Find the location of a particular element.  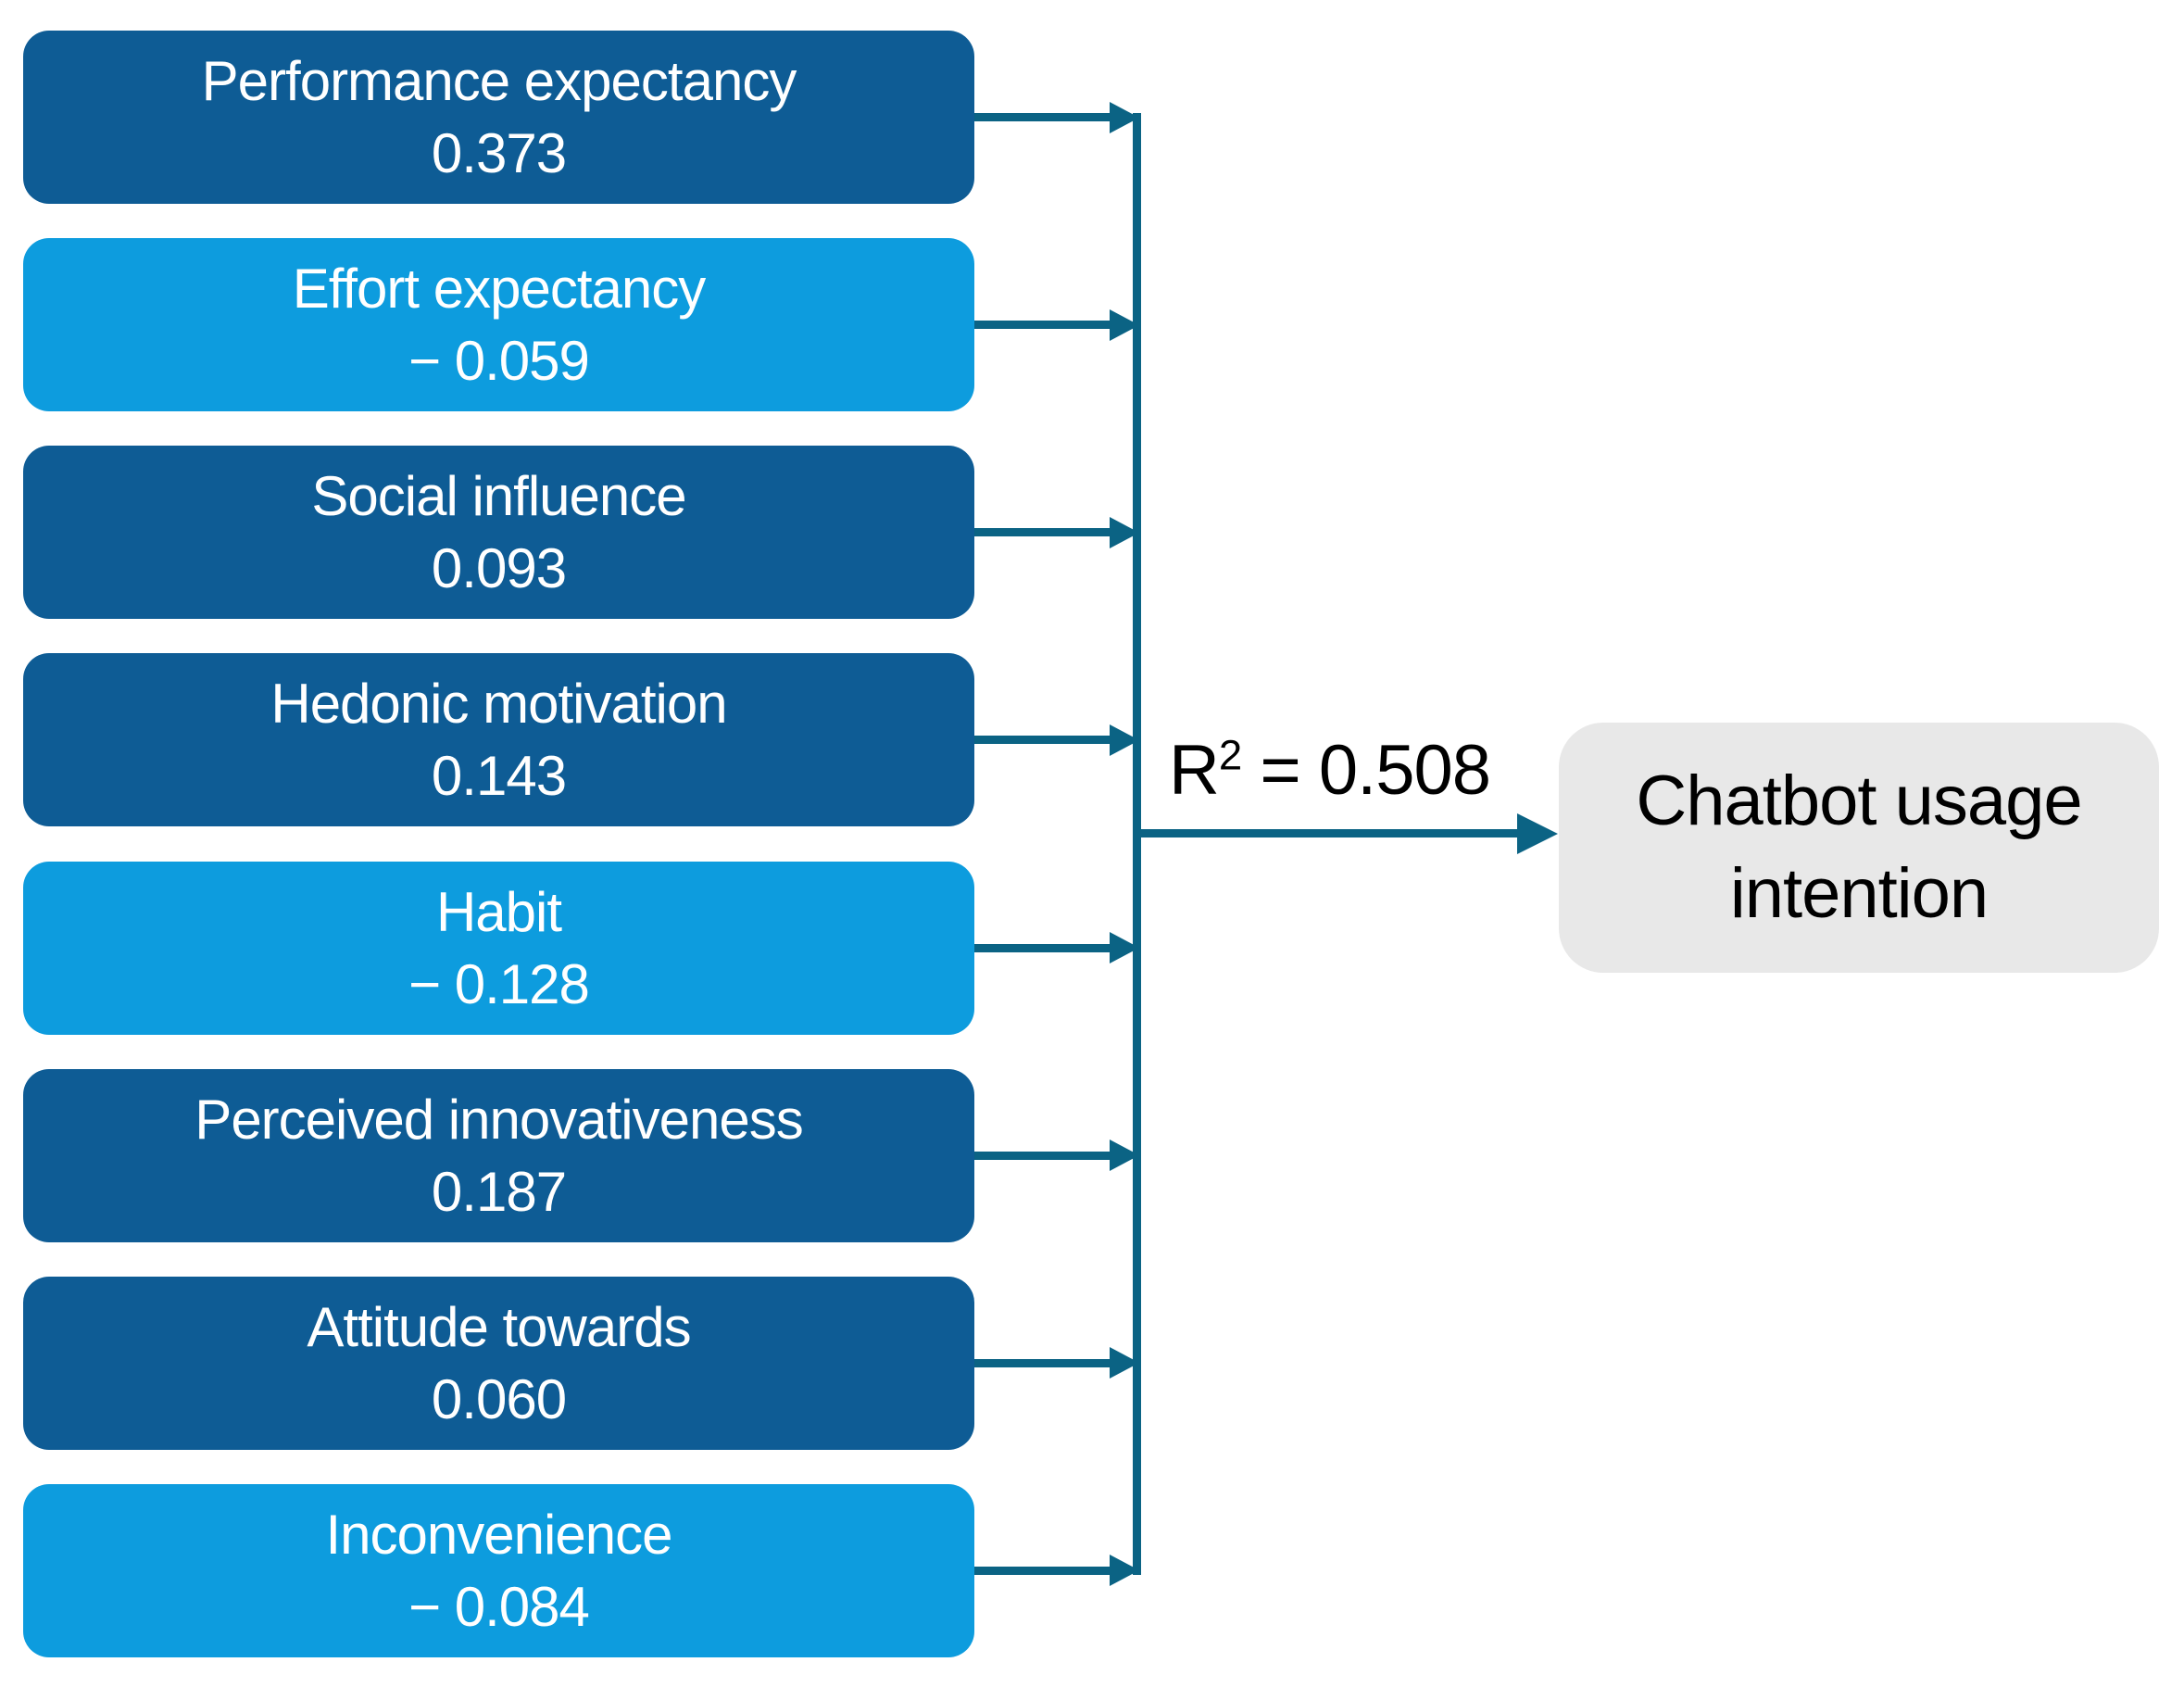

outcome-arrow-shaft is located at coordinates (1331, 833).